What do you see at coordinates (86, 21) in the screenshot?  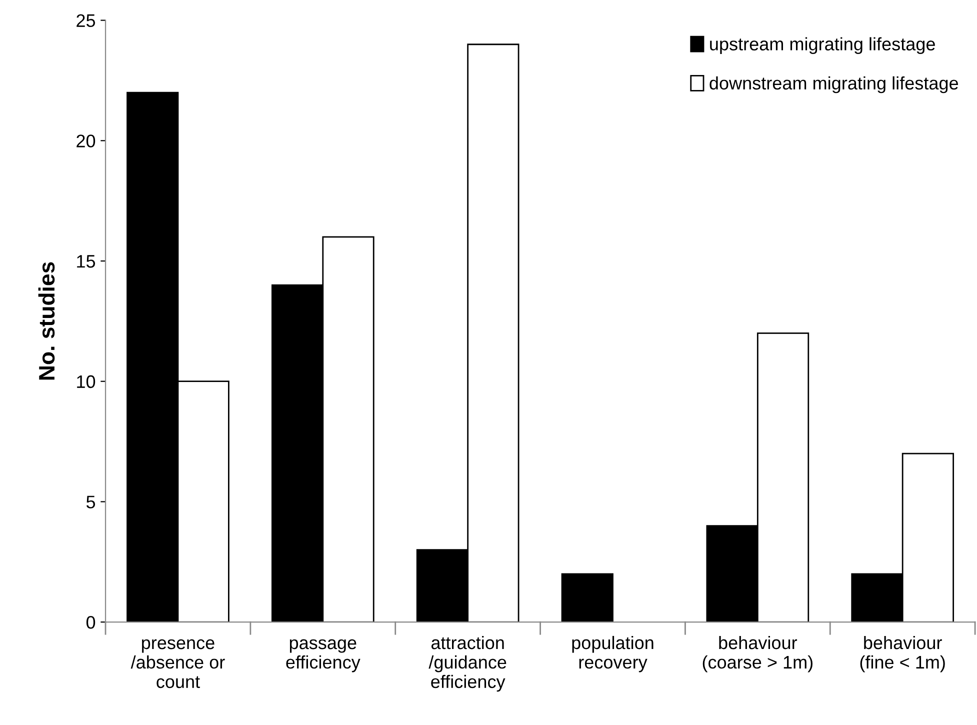 I see `y-tick-label: 25` at bounding box center [86, 21].